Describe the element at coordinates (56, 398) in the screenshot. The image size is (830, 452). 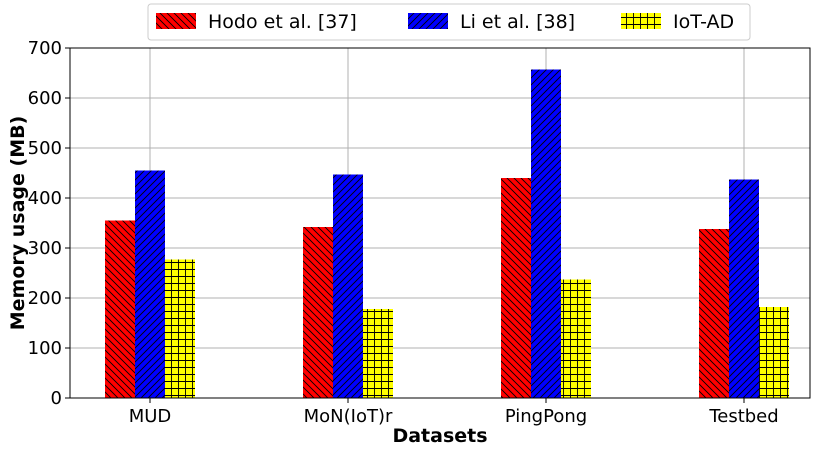
I see `y-tick-label: 0` at that location.